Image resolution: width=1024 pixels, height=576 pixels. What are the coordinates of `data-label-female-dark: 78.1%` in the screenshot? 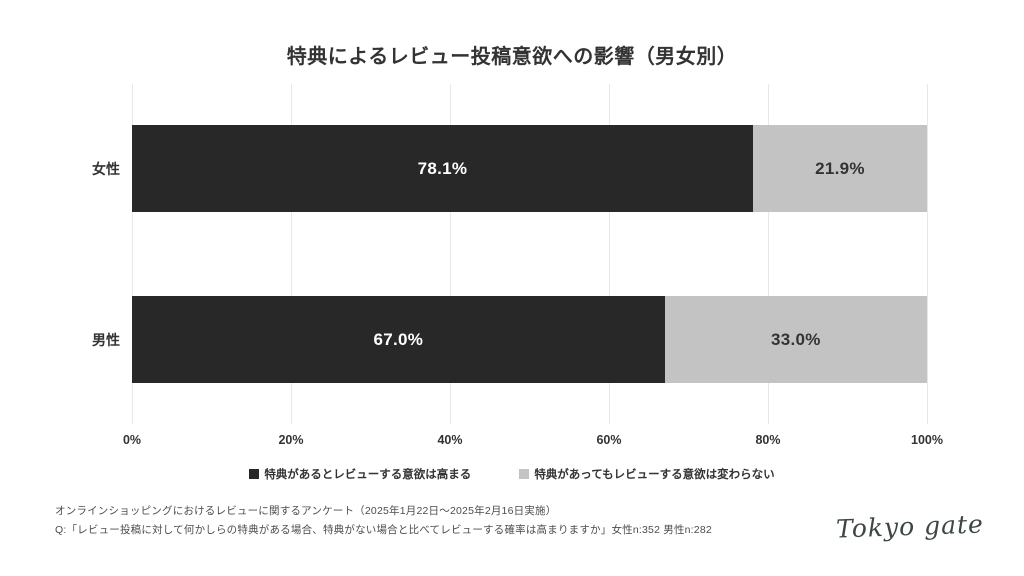 It's located at (442, 168).